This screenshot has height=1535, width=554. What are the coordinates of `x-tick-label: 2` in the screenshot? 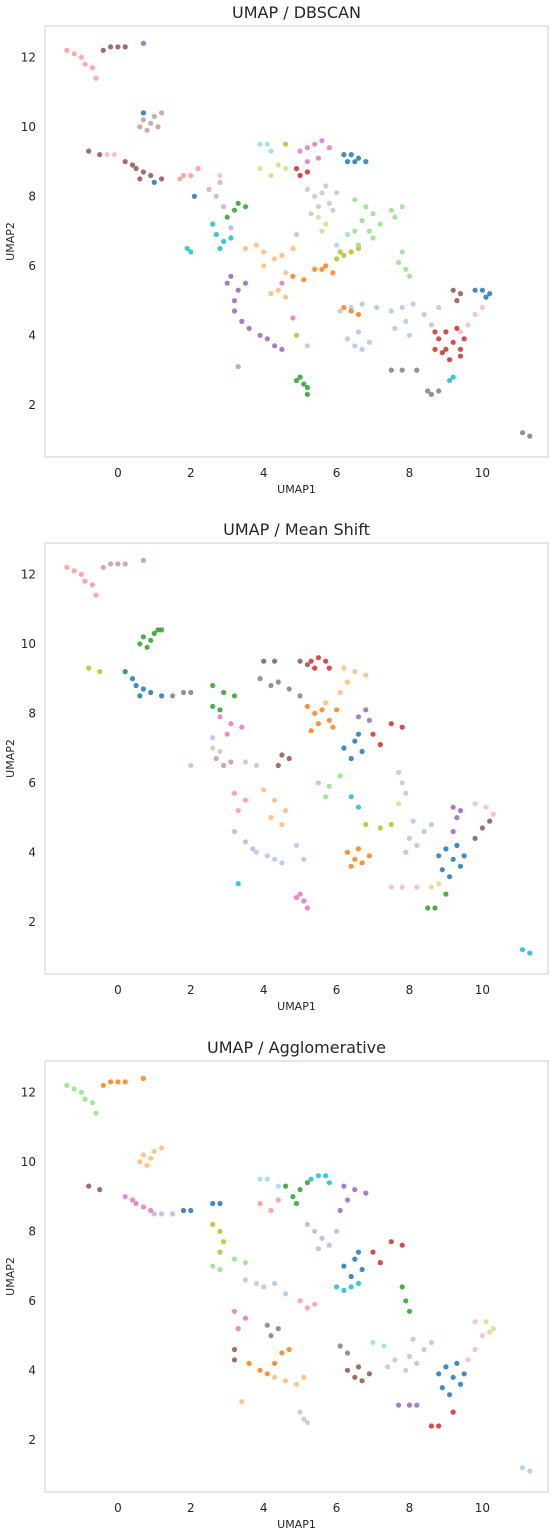 It's located at (191, 1508).